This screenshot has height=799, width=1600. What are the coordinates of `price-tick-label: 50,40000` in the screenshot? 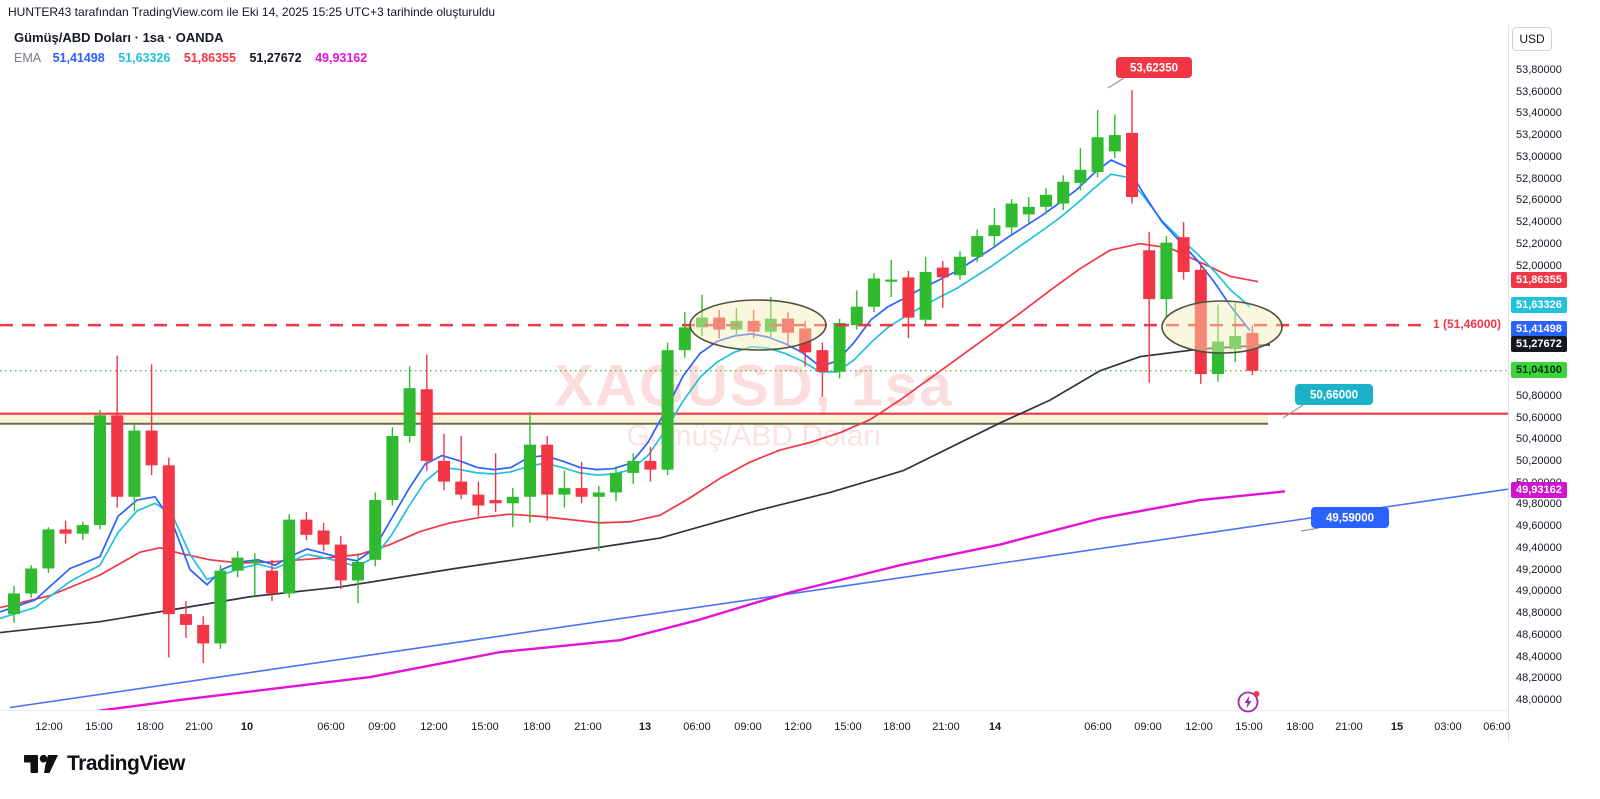 It's located at (1539, 439).